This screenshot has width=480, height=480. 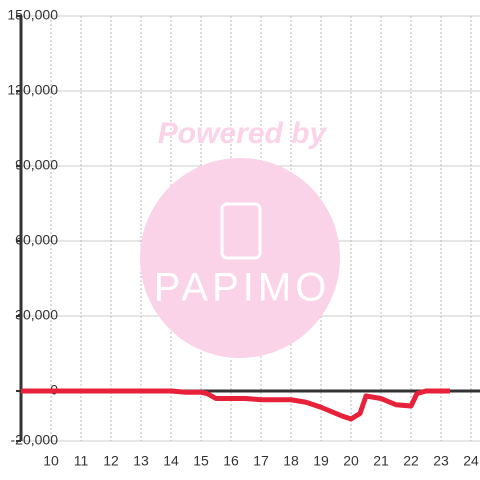 What do you see at coordinates (81, 461) in the screenshot?
I see `x-tick-label: 11` at bounding box center [81, 461].